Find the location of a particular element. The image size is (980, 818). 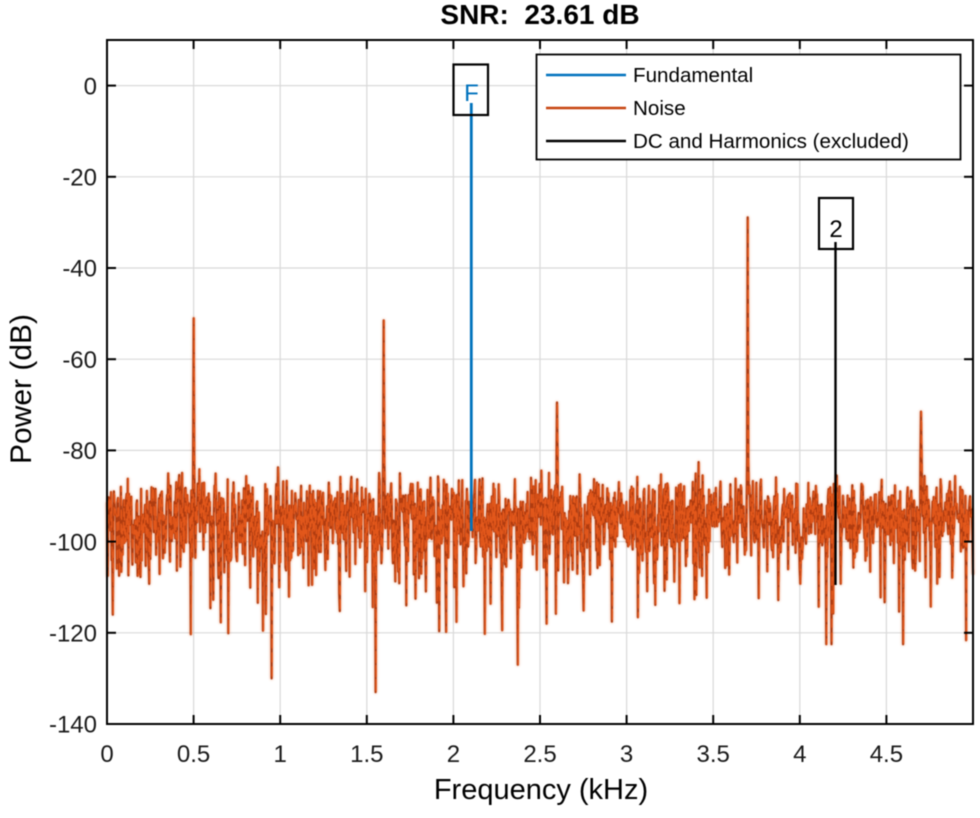

svg-text: -20 is located at coordinates (79, 178).